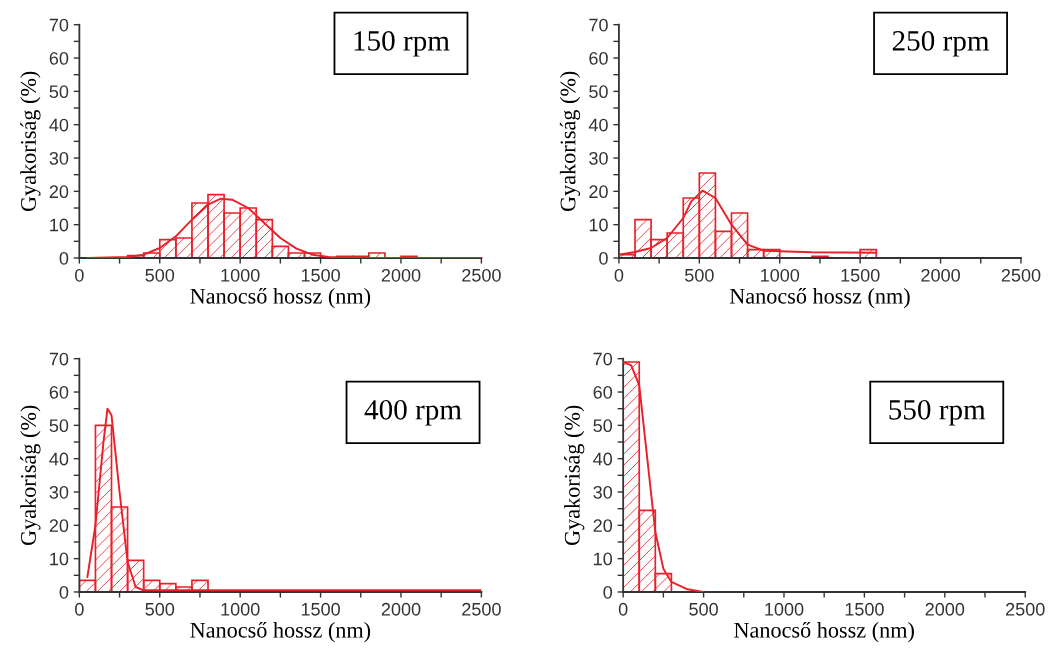 Image resolution: width=1058 pixels, height=659 pixels. Describe the element at coordinates (402, 43) in the screenshot. I see `annotation: 150 rpm` at that location.